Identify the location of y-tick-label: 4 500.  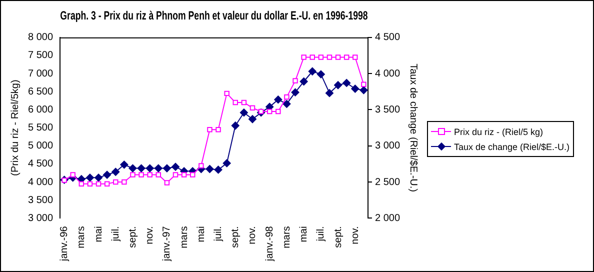
(41, 164).